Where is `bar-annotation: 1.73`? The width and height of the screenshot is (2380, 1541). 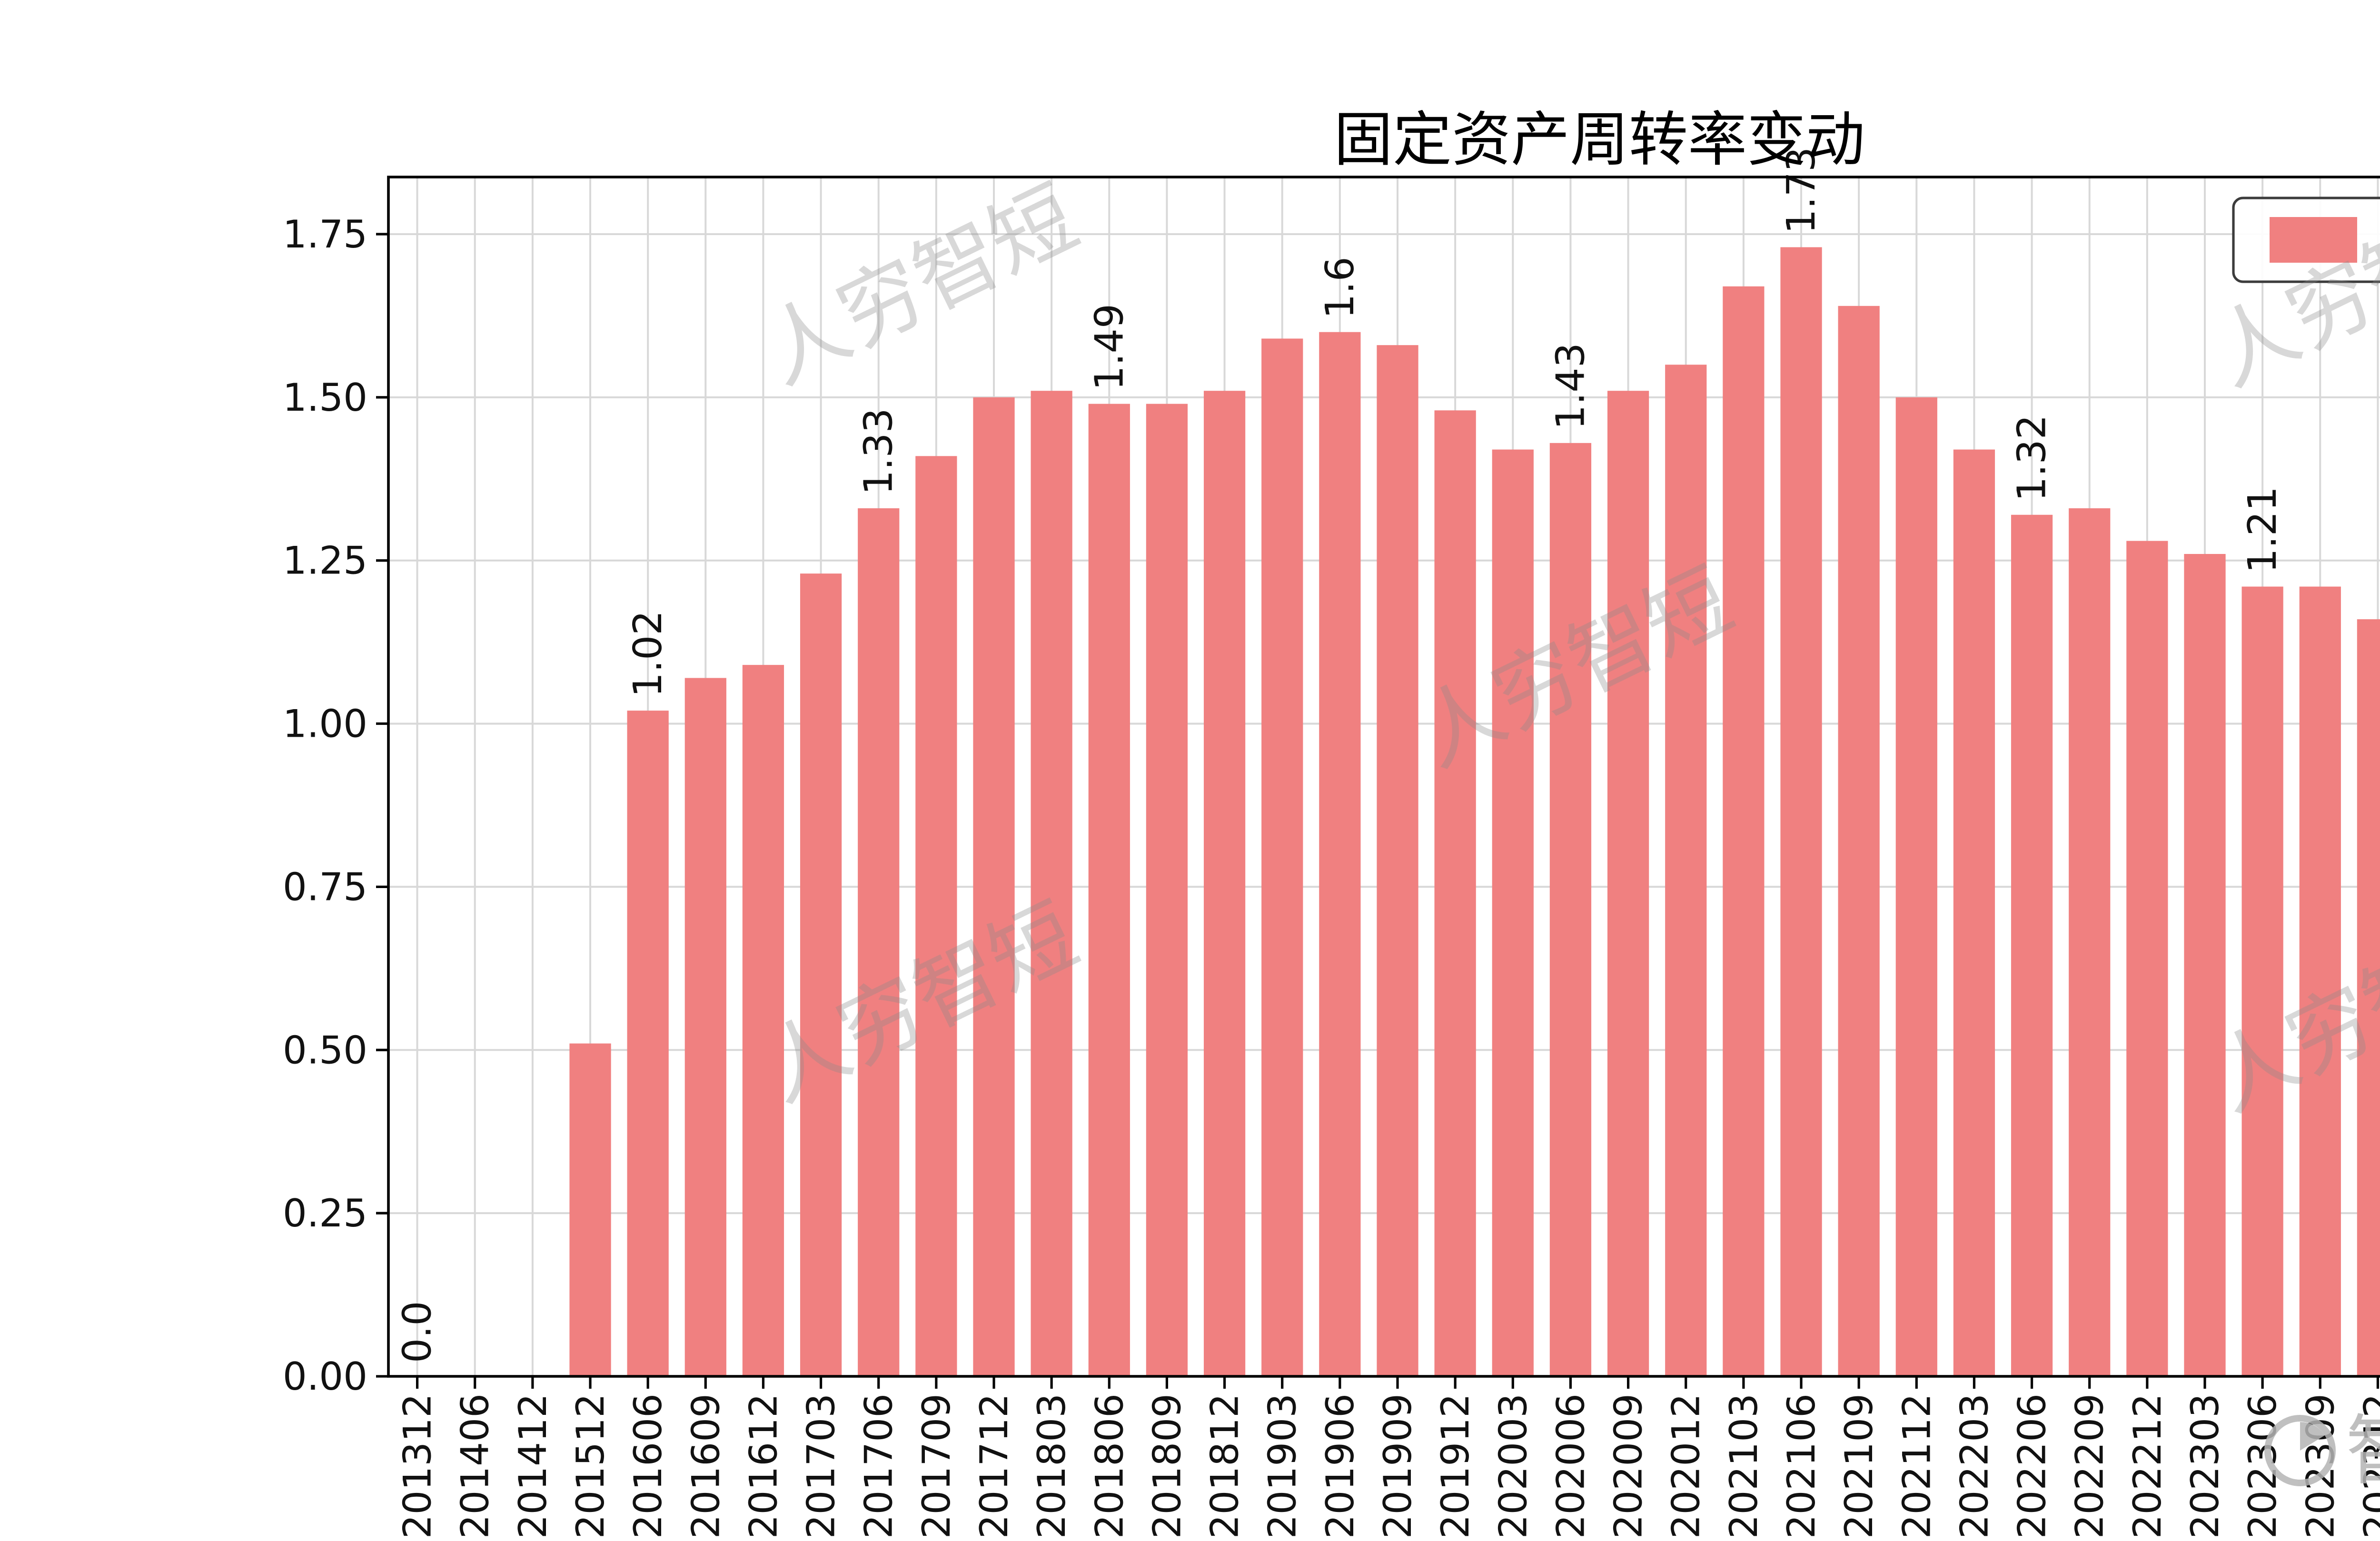 bar-annotation: 1.73 is located at coordinates (1801, 190).